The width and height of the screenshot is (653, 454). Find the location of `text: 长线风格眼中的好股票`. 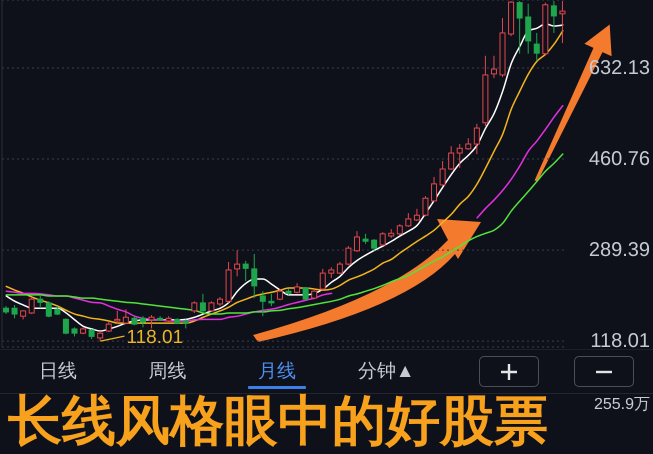

text: 长线风格眼中的好股票 is located at coordinates (278, 421).